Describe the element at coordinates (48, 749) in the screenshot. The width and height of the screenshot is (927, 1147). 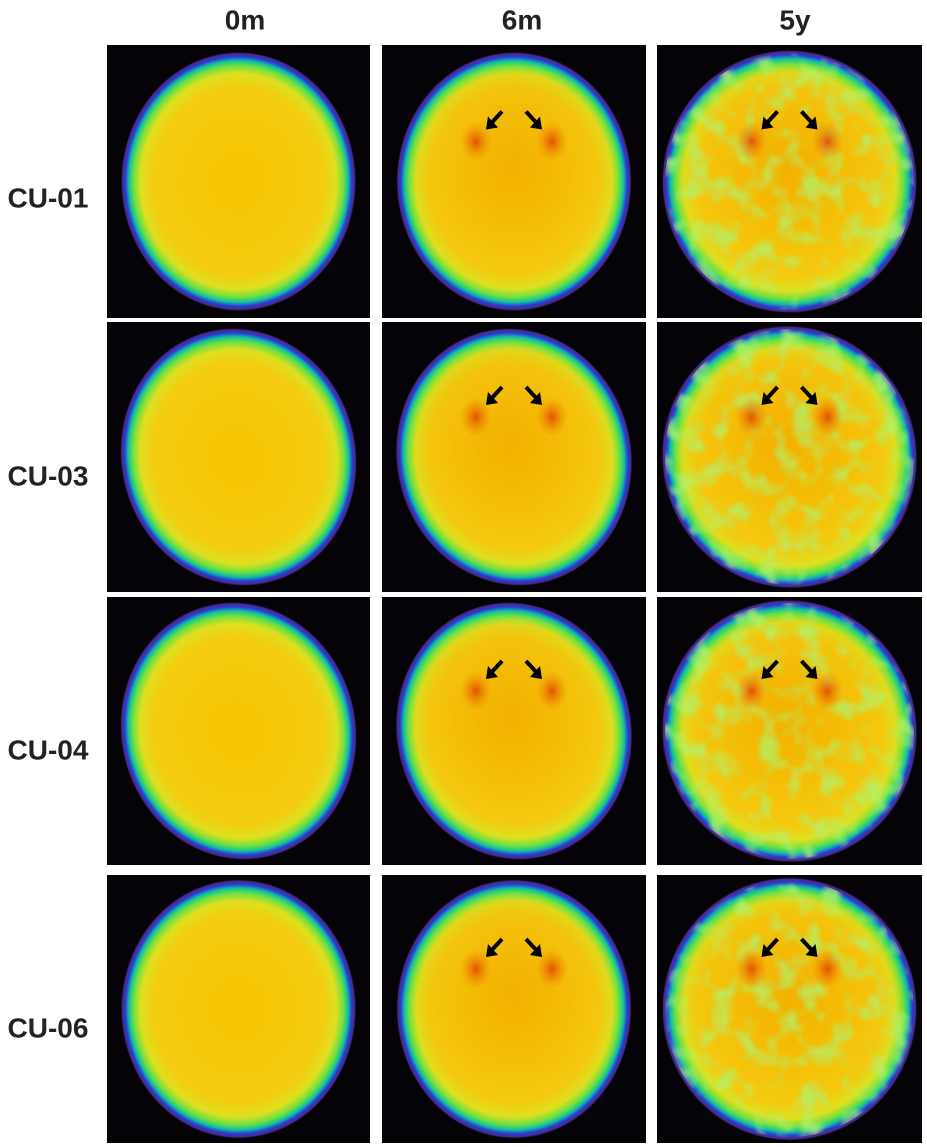
I see `row-label: CU-04` at that location.